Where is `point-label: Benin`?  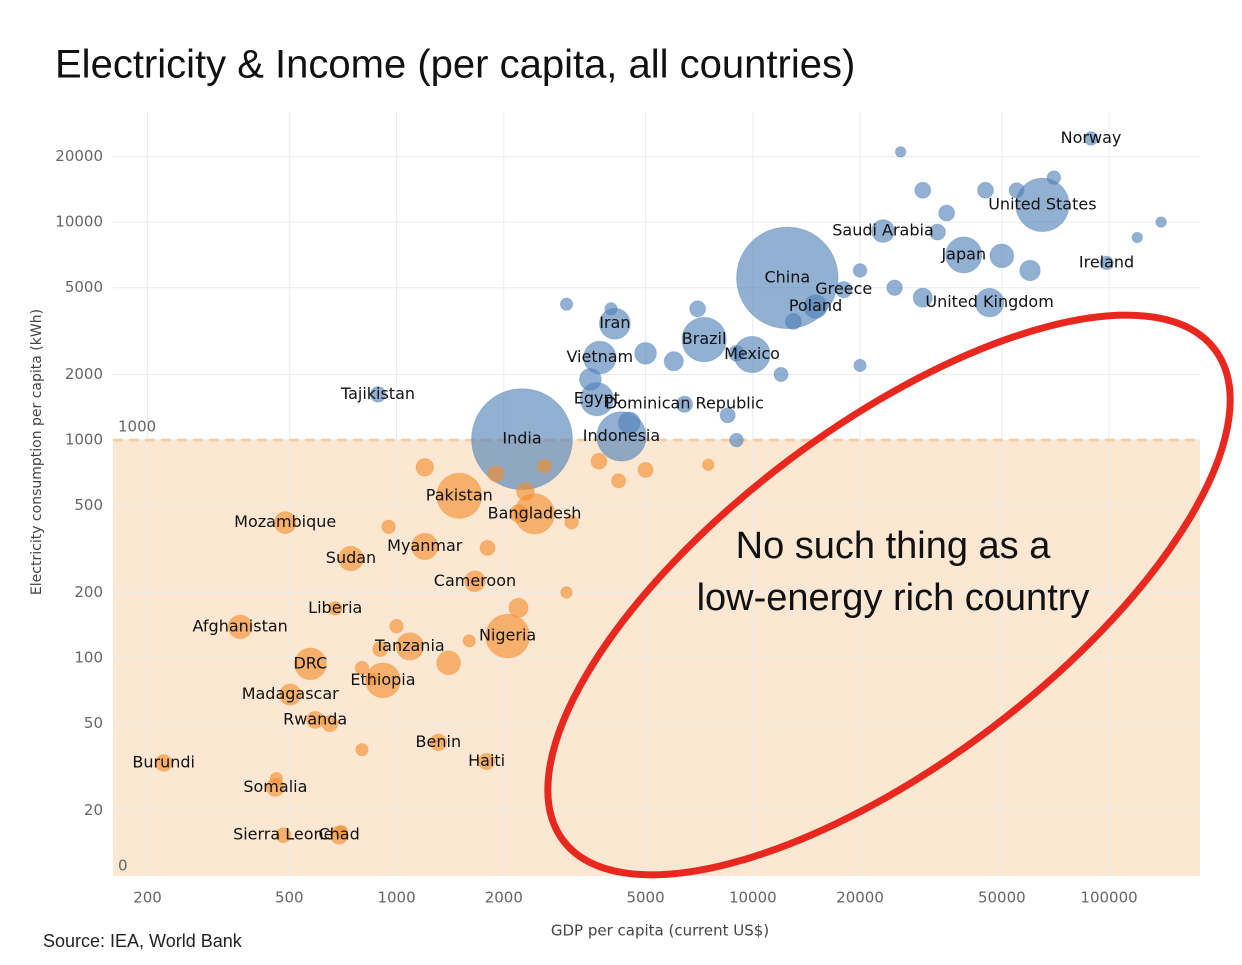 point-label: Benin is located at coordinates (439, 741).